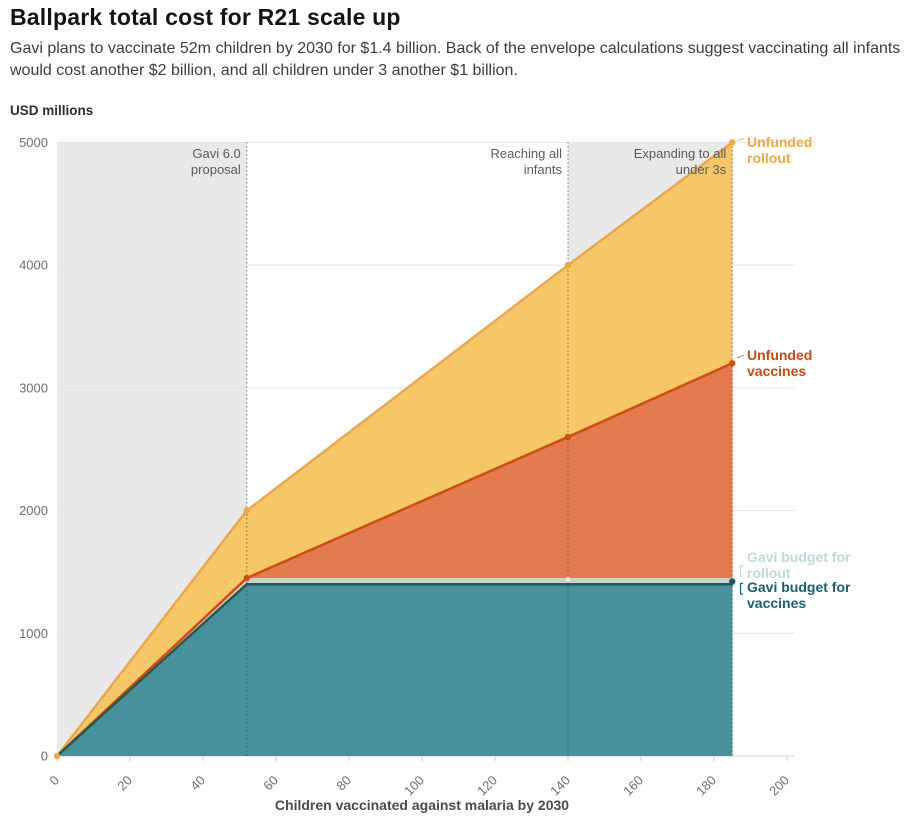  What do you see at coordinates (44, 756) in the screenshot?
I see `y-tick-label: 0` at bounding box center [44, 756].